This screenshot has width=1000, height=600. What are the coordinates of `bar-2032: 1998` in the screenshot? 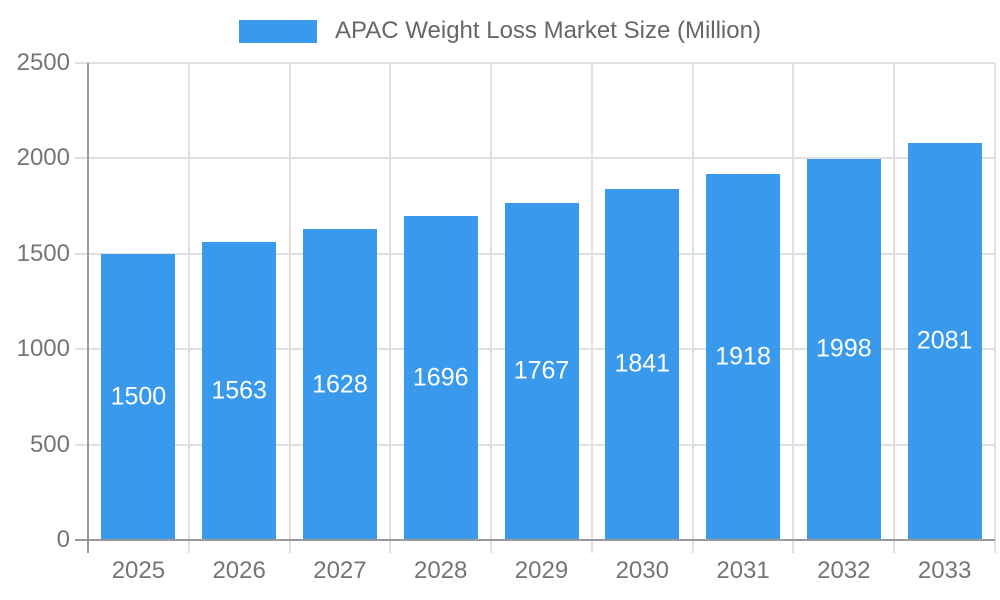 It's located at (843, 349).